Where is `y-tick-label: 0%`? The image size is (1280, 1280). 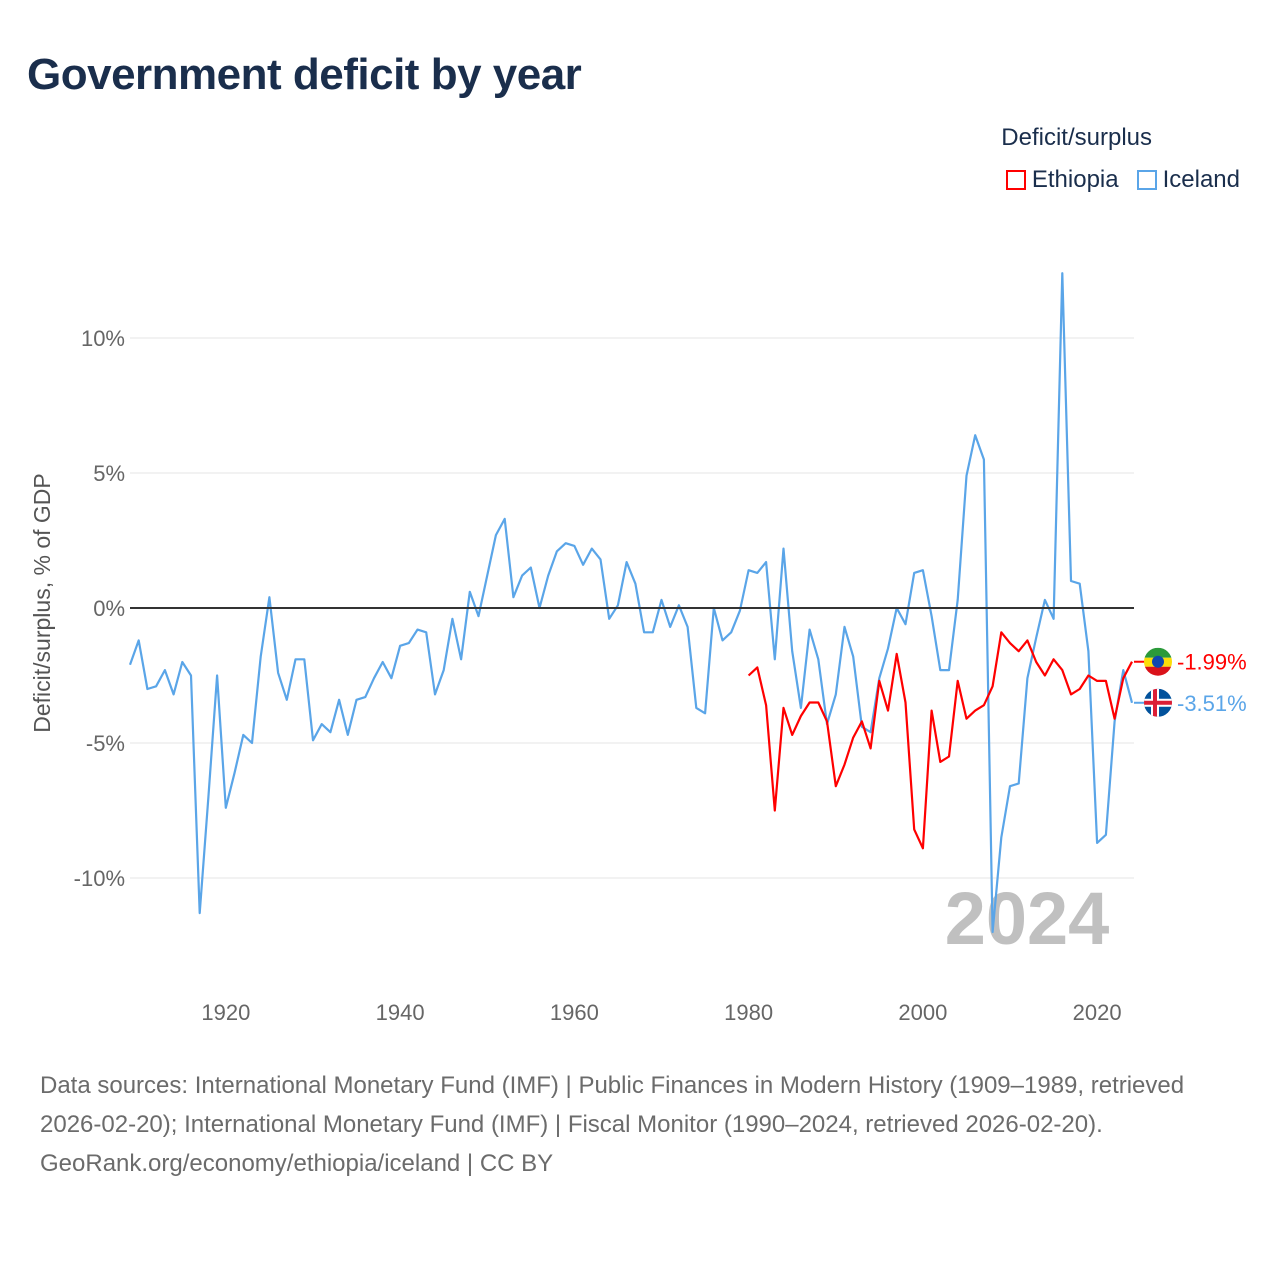
y-tick-label: 0% is located at coordinates (109, 608).